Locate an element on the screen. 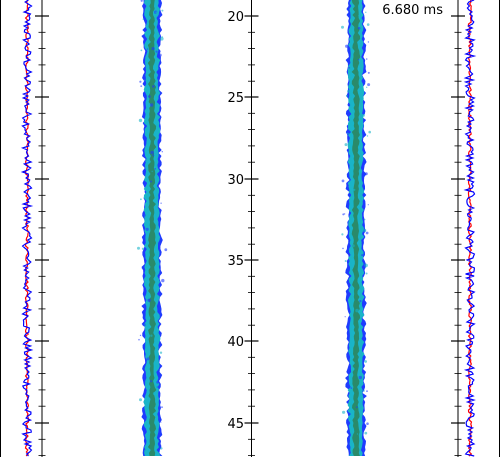 This screenshot has height=457, width=500. time-readout: 6.680 ms is located at coordinates (412, 10).